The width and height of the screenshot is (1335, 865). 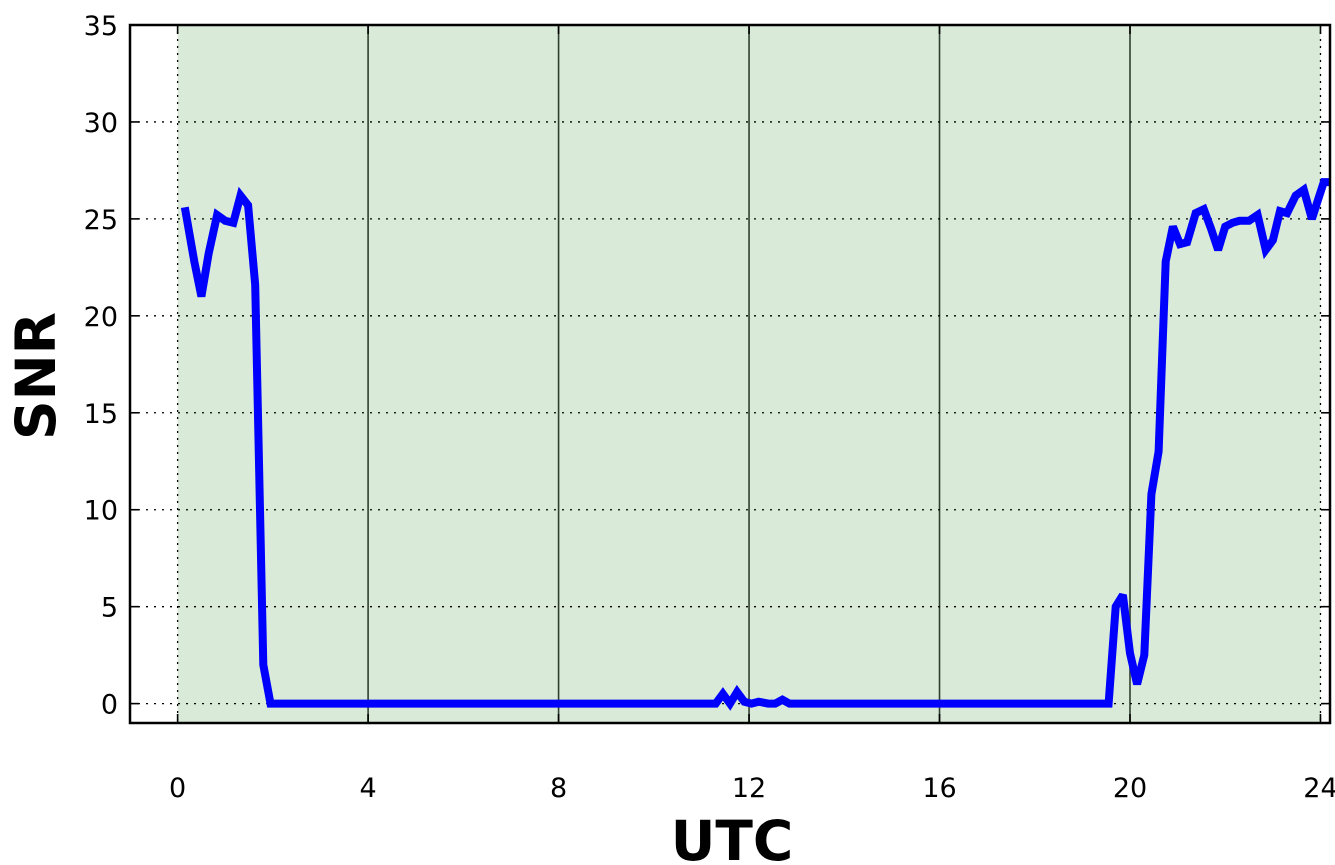 I want to click on y-tick-label: 5, so click(x=109, y=608).